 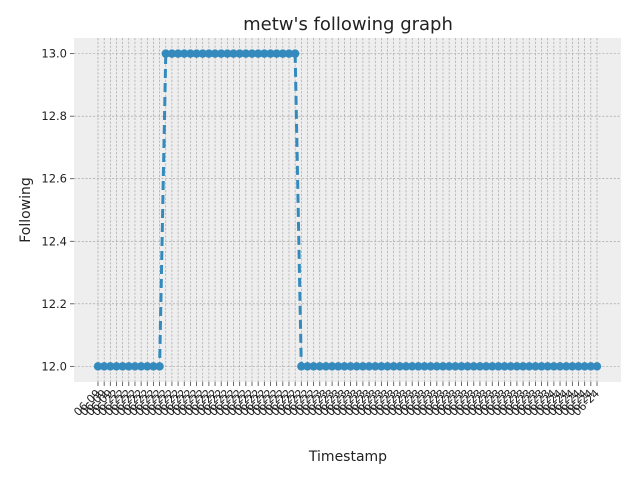 What do you see at coordinates (54, 366) in the screenshot?
I see `y-tick-label: 12.0` at bounding box center [54, 366].